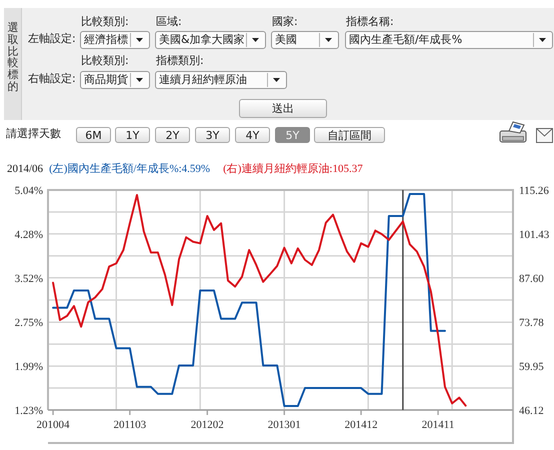 The image size is (554, 450). I want to click on button: 3Y, so click(212, 135).